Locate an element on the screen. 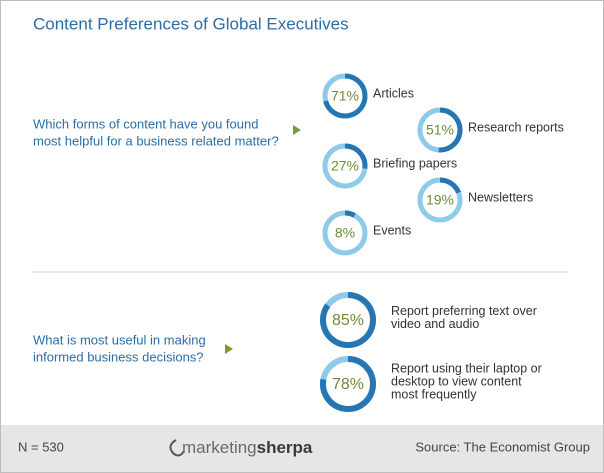 This screenshot has height=473, width=604. value-label: 85% is located at coordinates (348, 320).